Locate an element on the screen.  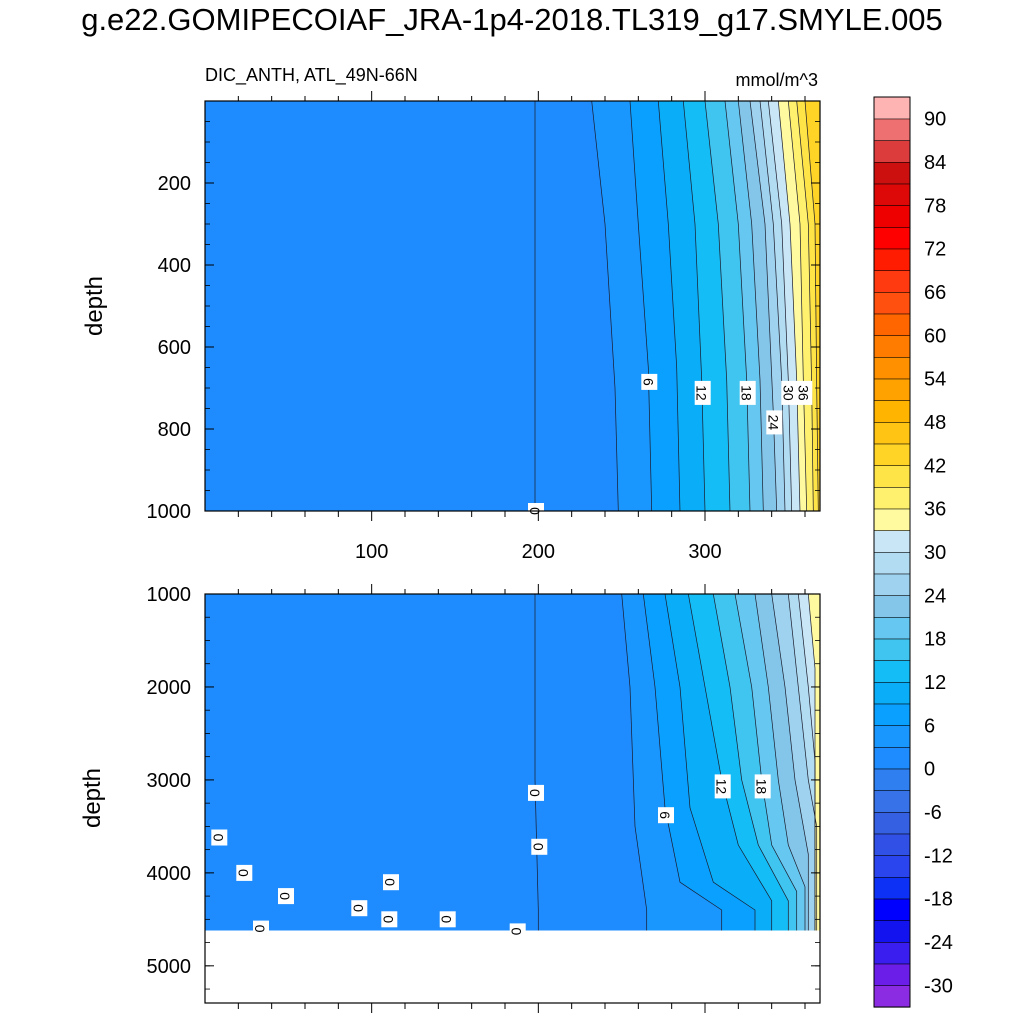
top-contour-label-8: 24 is located at coordinates (774, 422).